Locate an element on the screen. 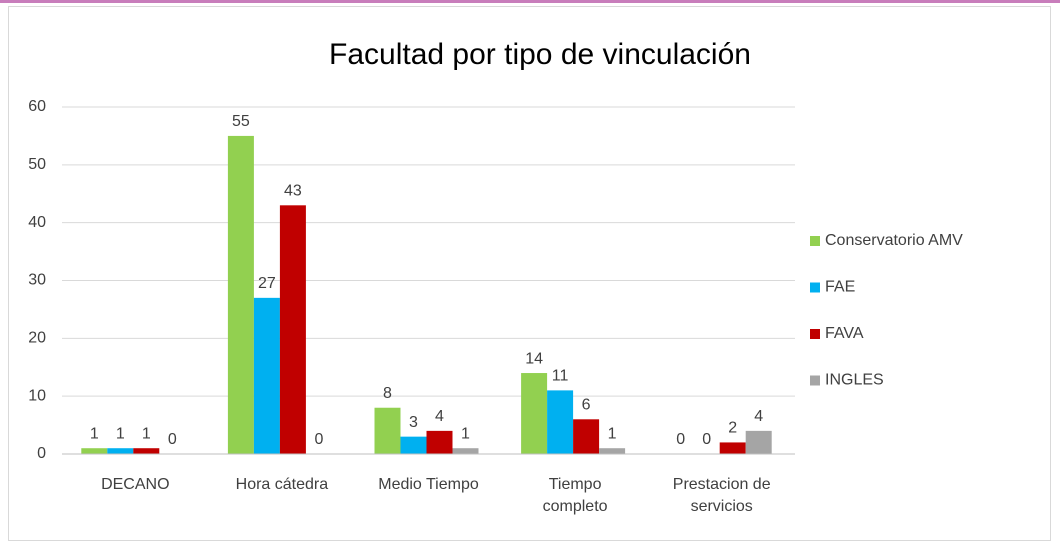  chart-title: Facultad por tipo de vinculación is located at coordinates (540, 54).